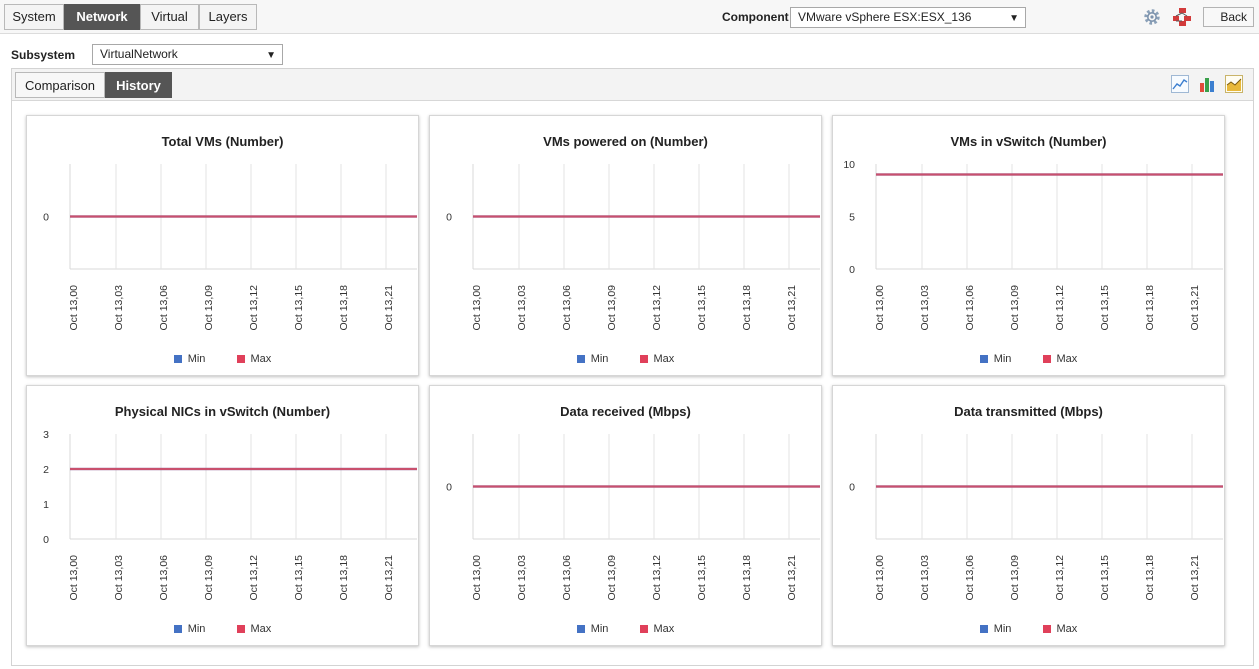  I want to click on tab-virtual: Virtual, so click(169, 17).